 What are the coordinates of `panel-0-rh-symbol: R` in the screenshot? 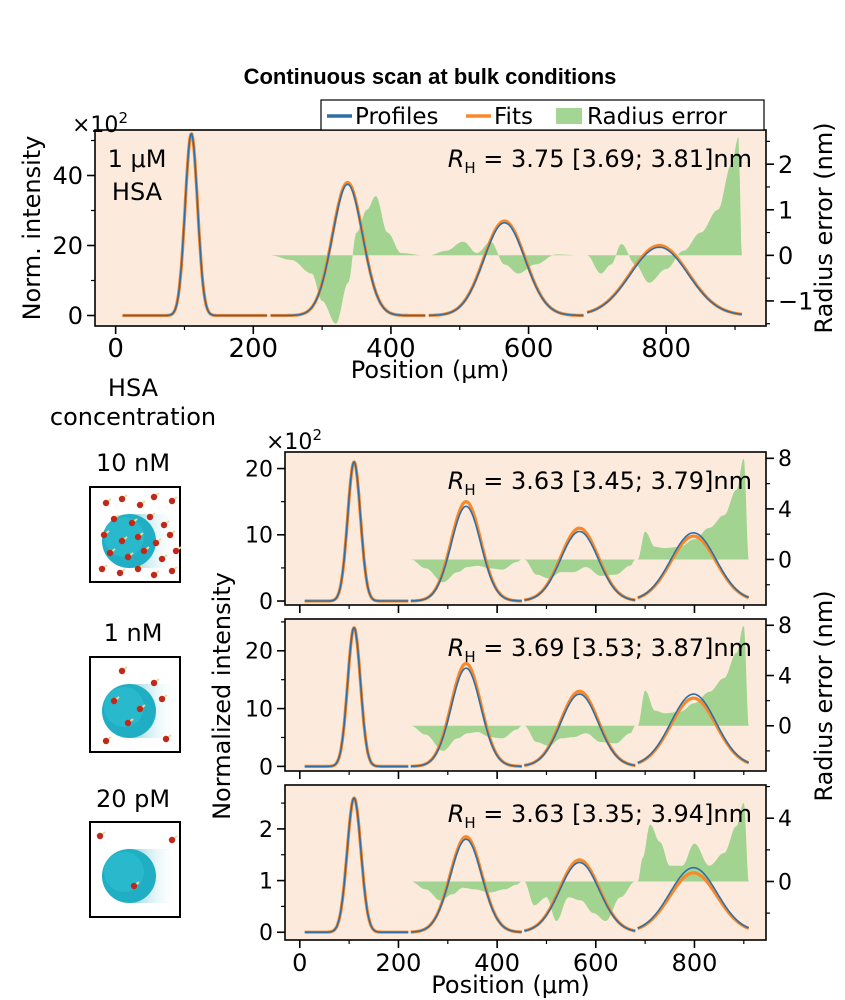 It's located at (456, 159).